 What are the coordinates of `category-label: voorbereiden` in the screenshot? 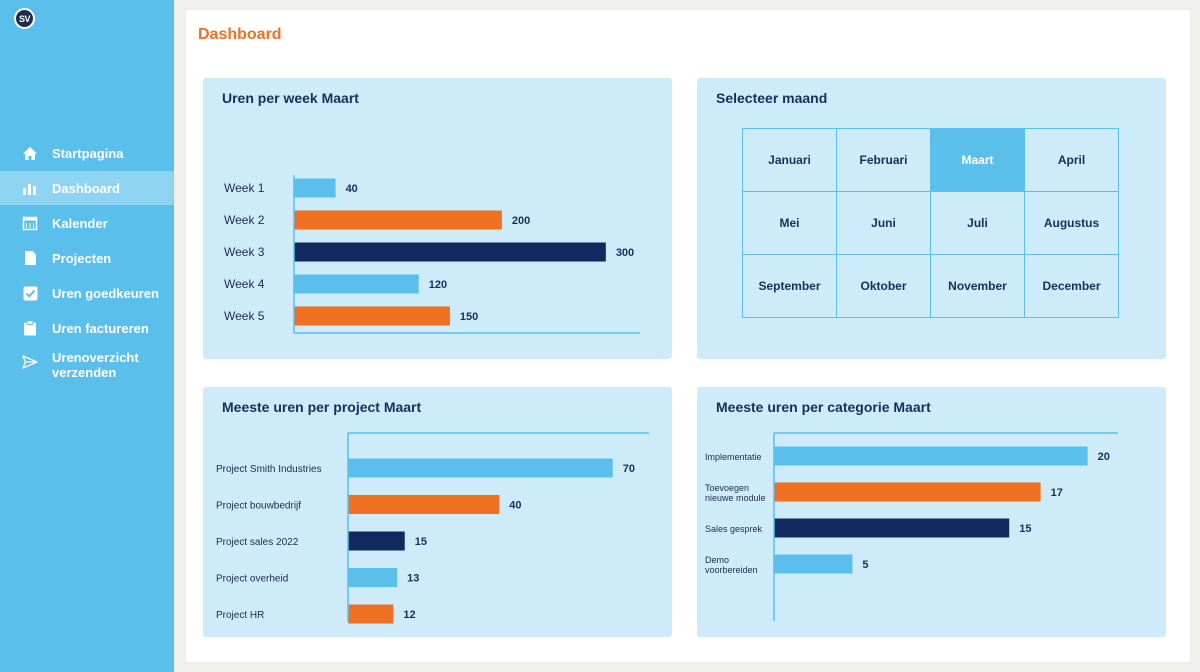 It's located at (731, 570).